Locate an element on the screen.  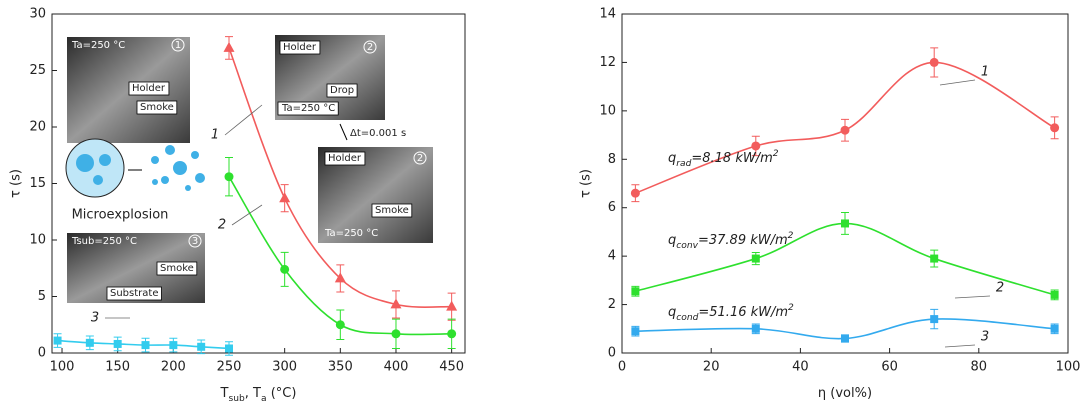
x-tick-label: 0 is located at coordinates (622, 367).